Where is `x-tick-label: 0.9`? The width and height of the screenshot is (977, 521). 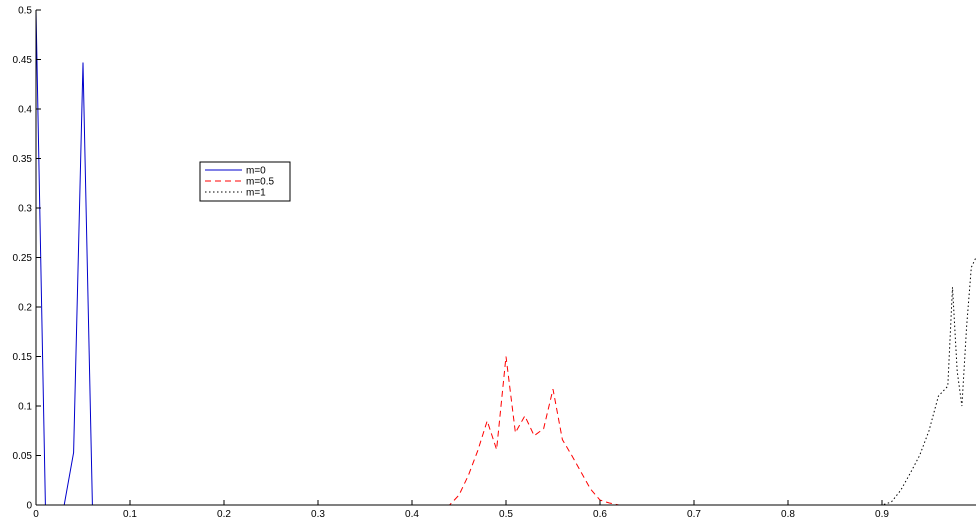 x-tick-label: 0.9 is located at coordinates (882, 514).